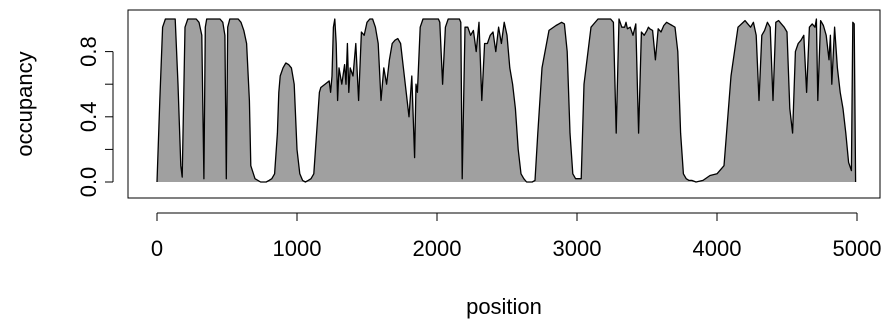  What do you see at coordinates (516, 236) in the screenshot?
I see `x-axis: 0 1000 2000 3000 4000 5000` at bounding box center [516, 236].